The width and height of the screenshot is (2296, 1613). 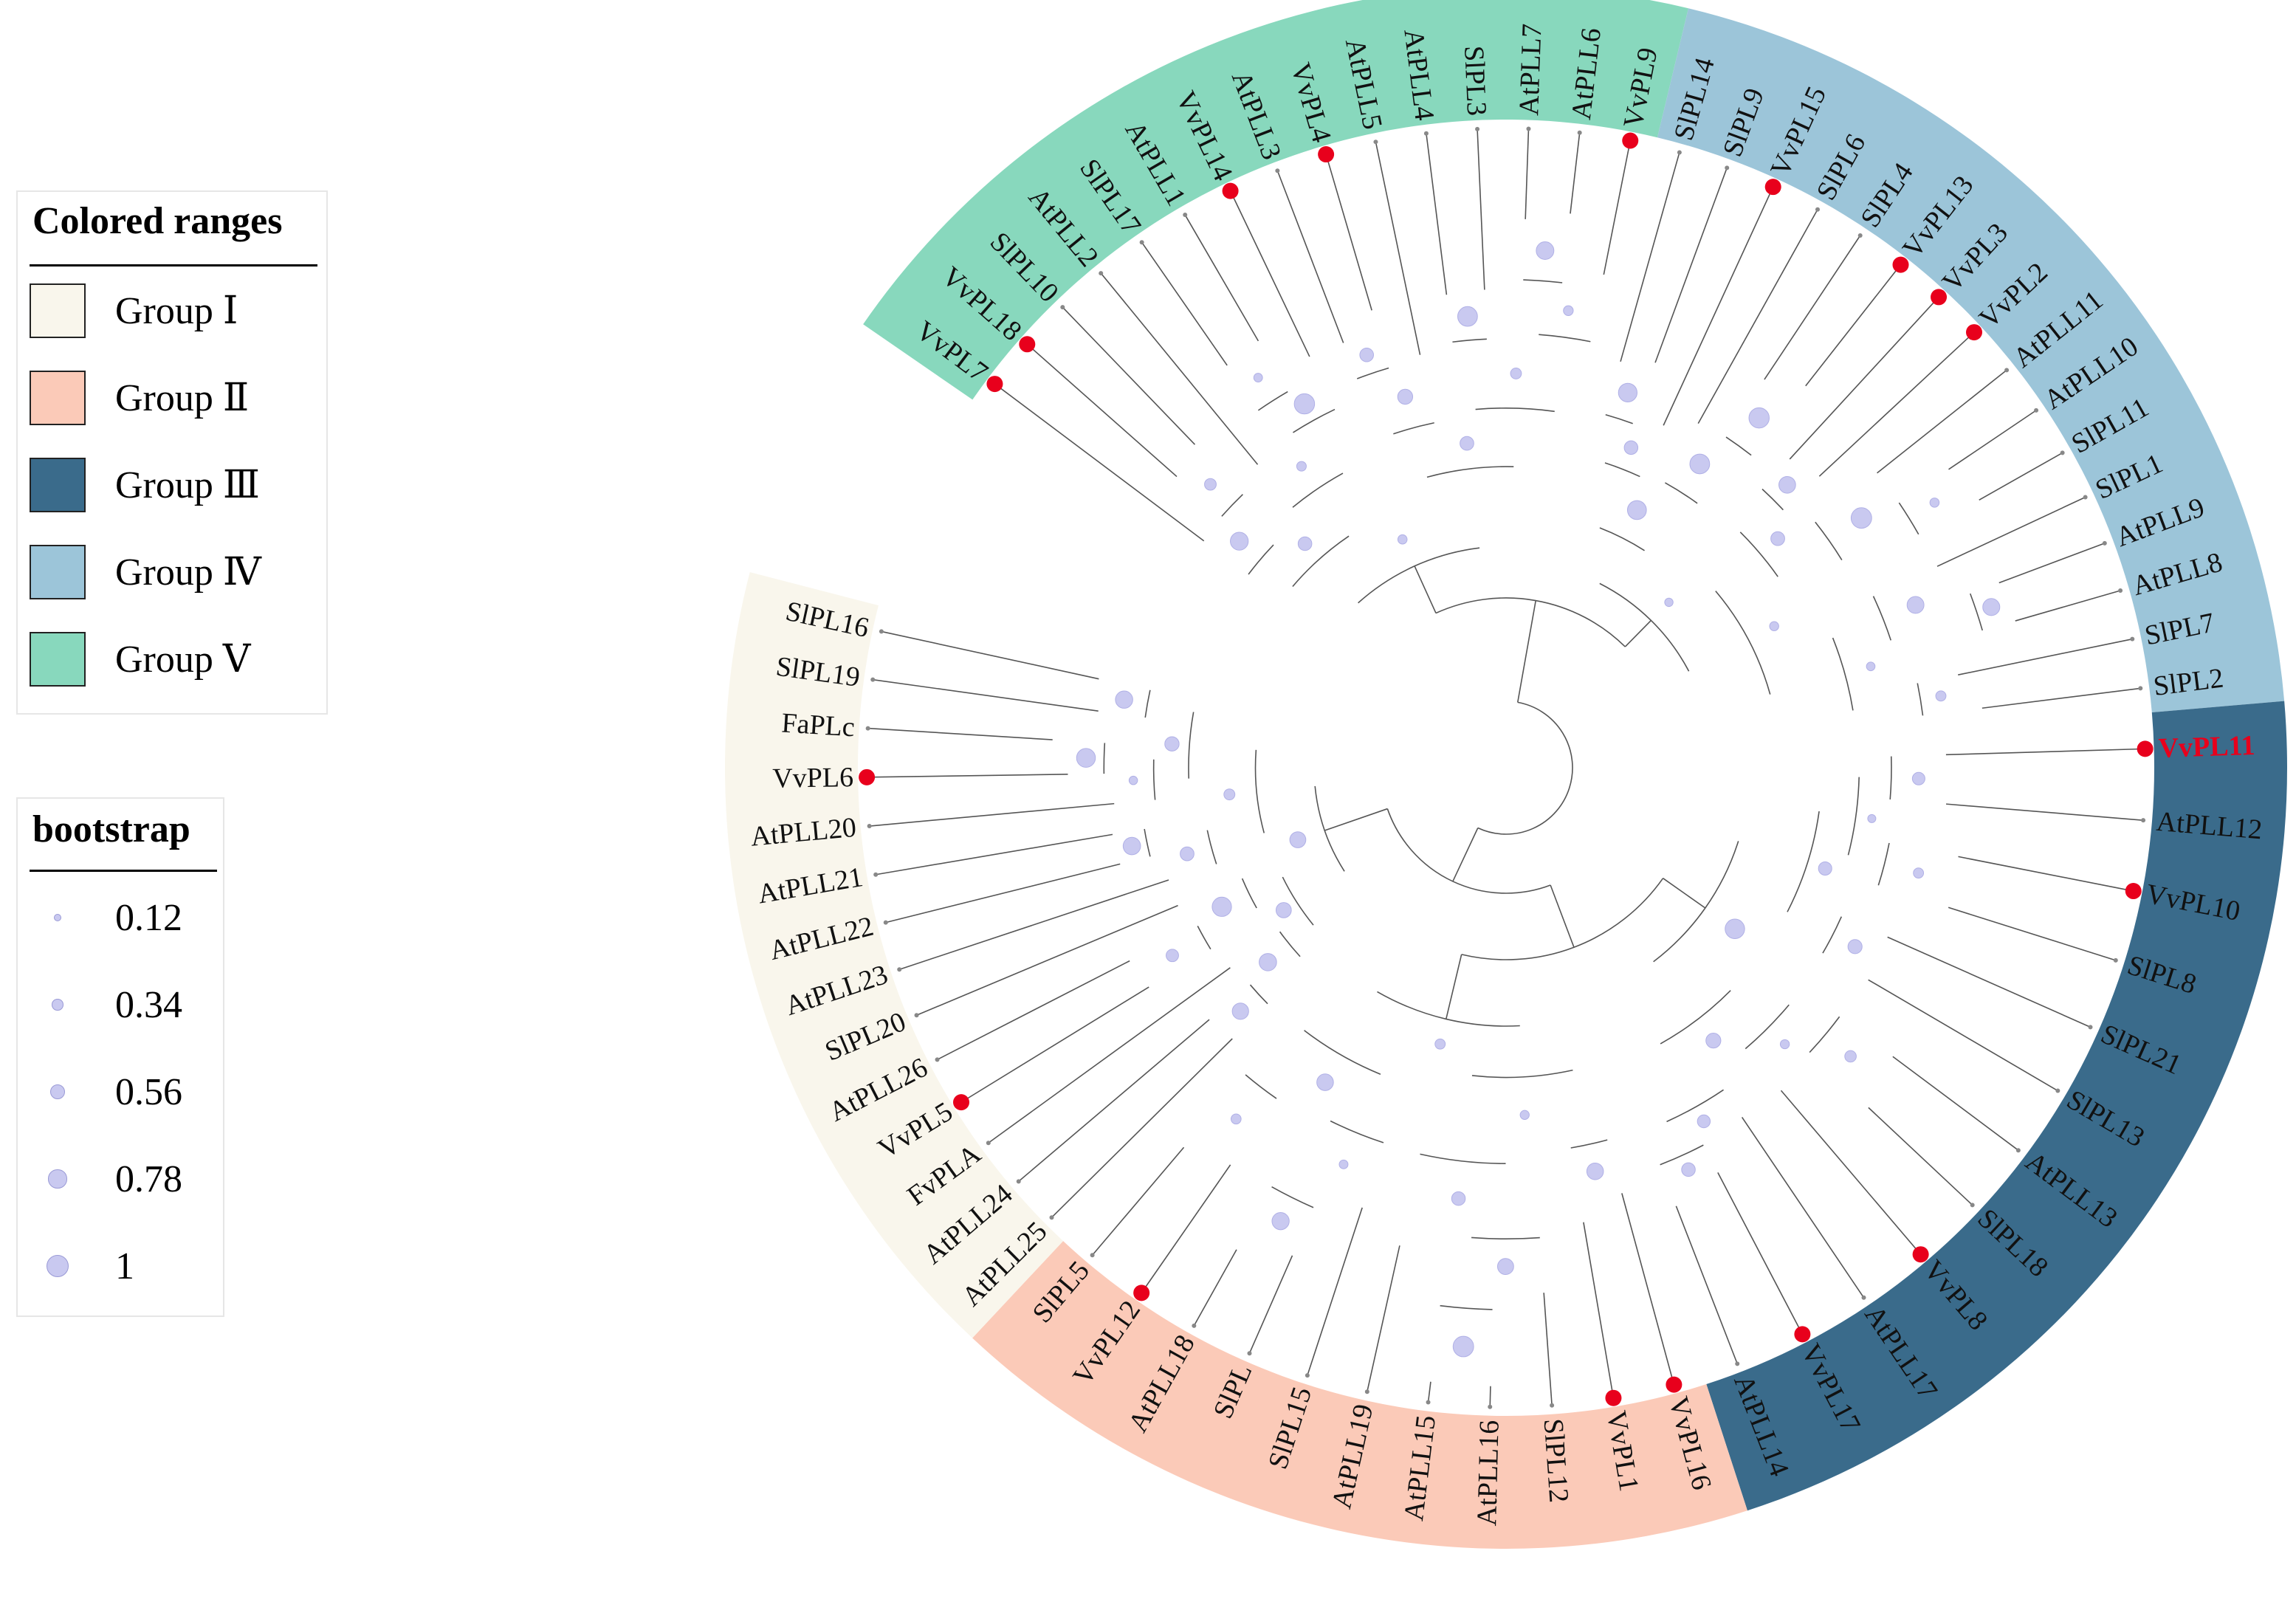 What do you see at coordinates (82, 1266) in the screenshot?
I see `bootstrap-item: 1` at bounding box center [82, 1266].